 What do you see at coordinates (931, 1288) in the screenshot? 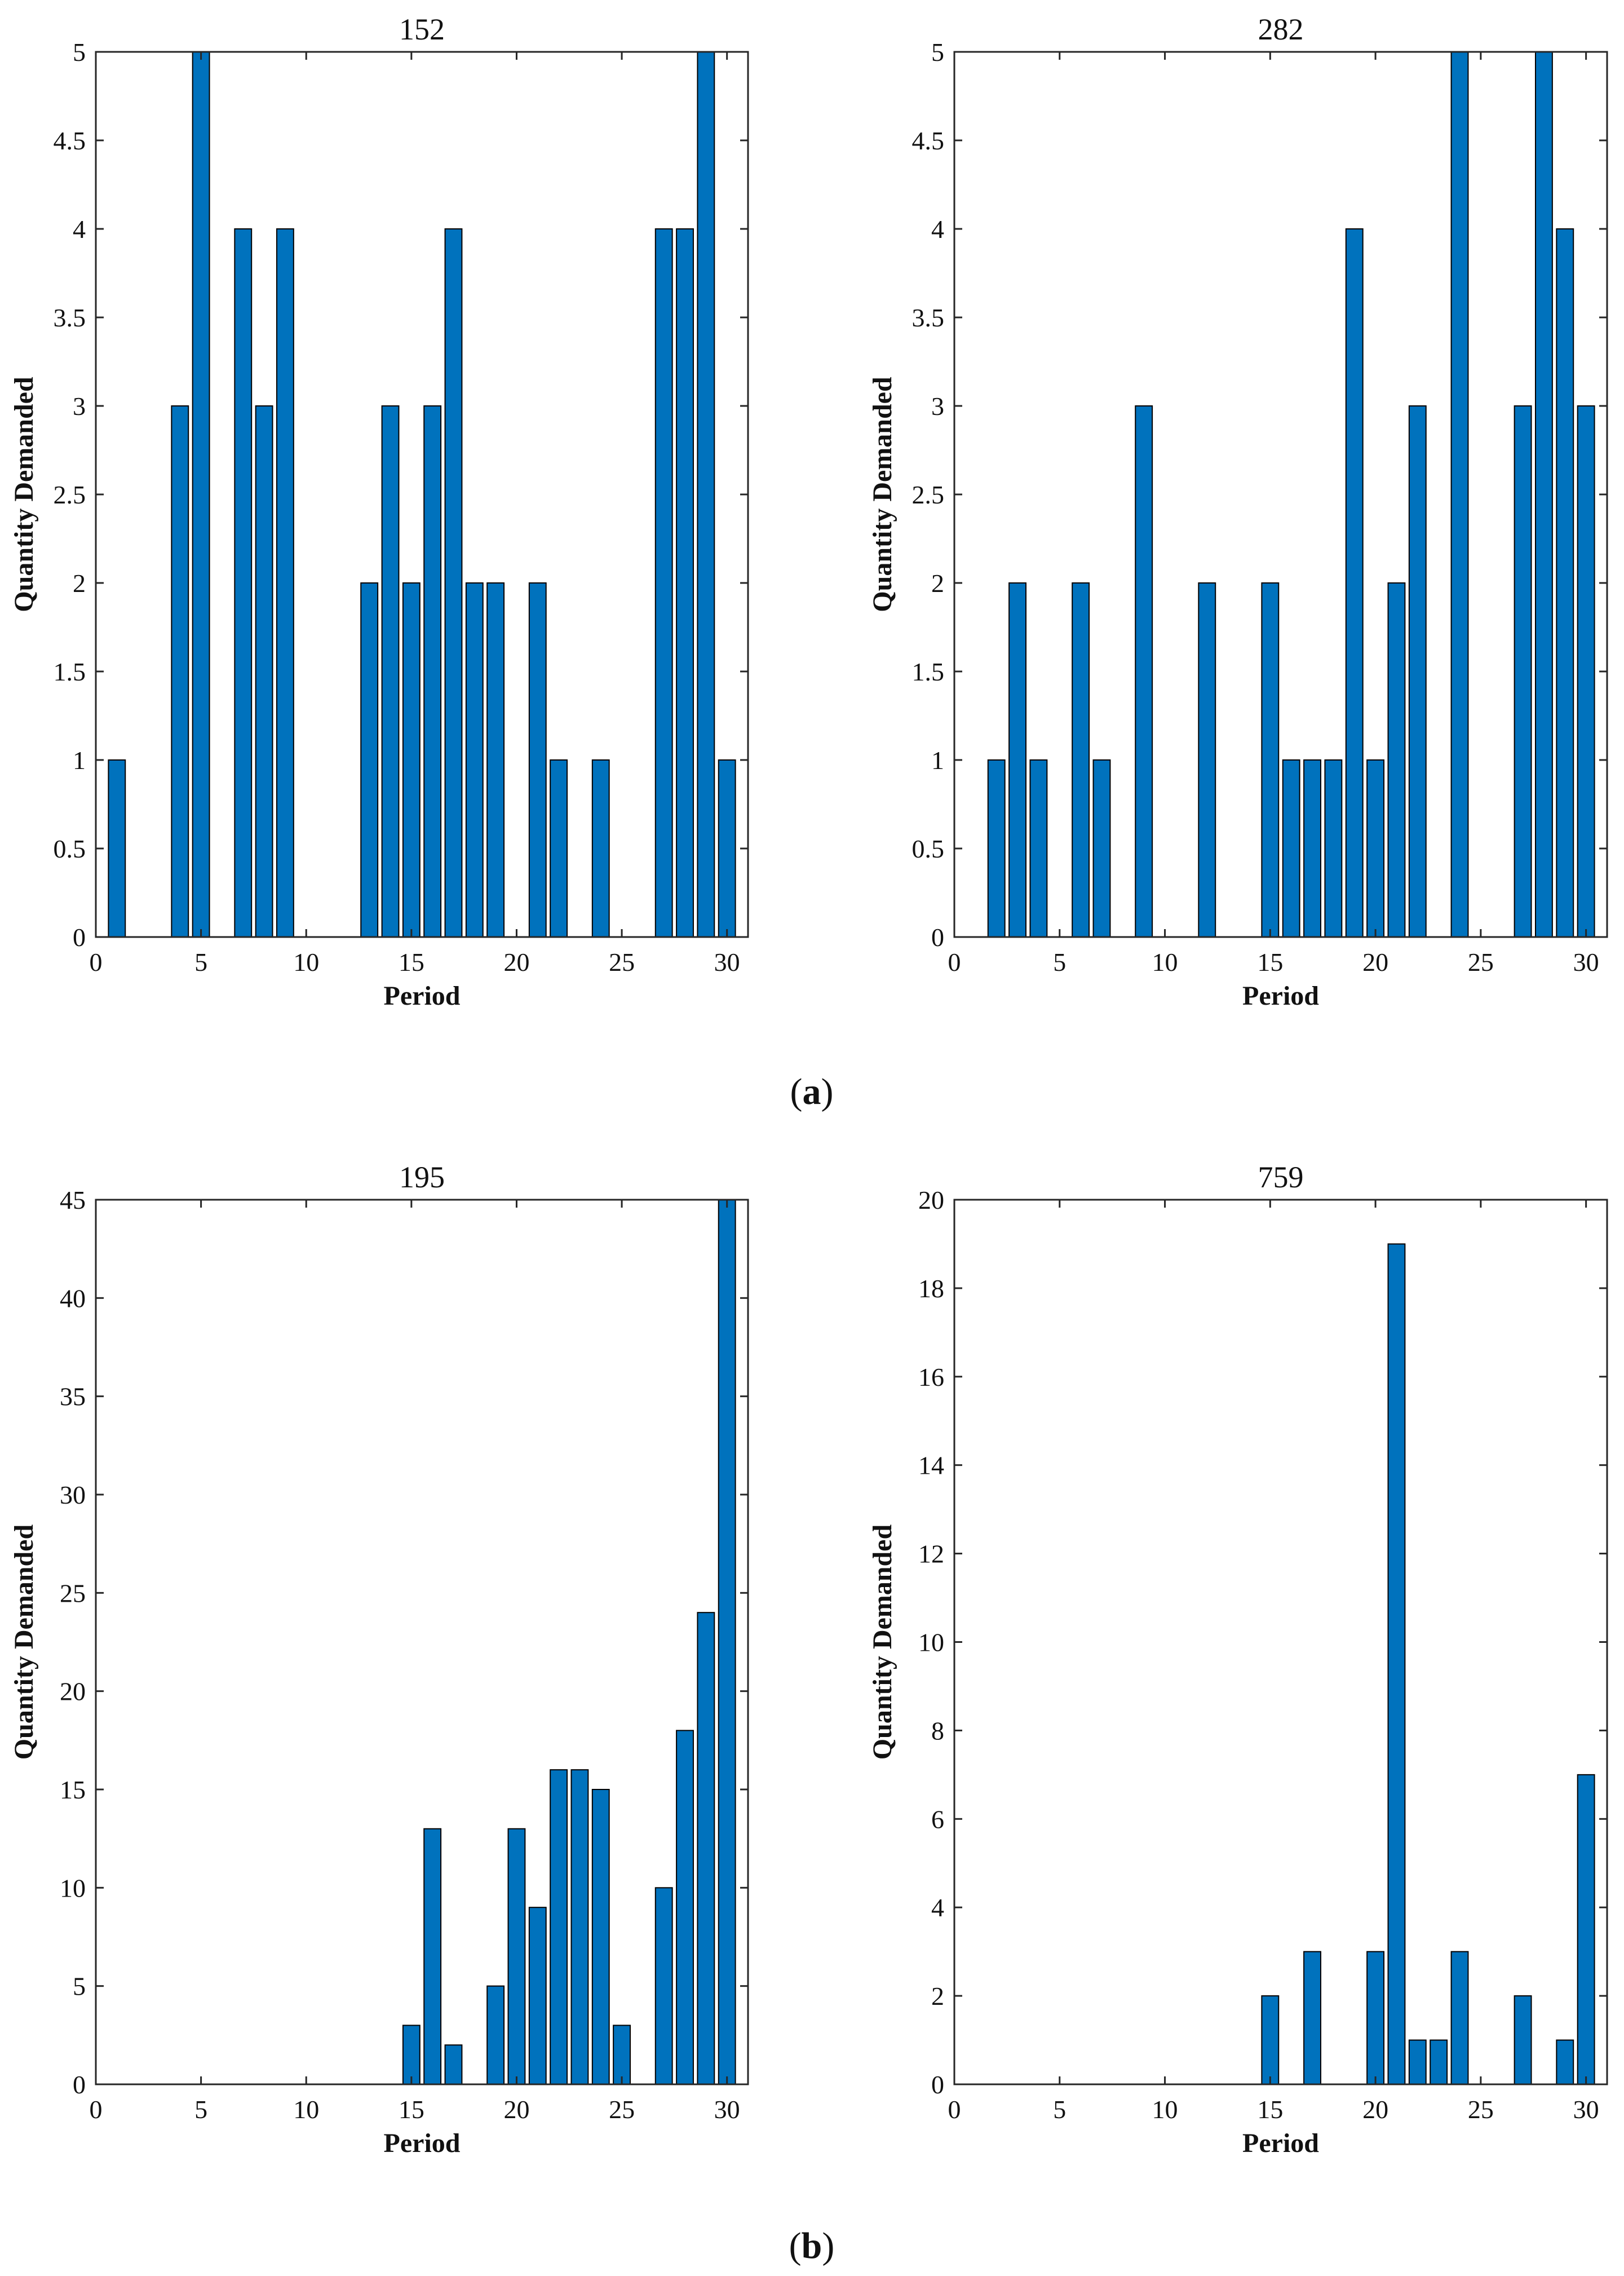
I see `y-tick-label: 18` at bounding box center [931, 1288].